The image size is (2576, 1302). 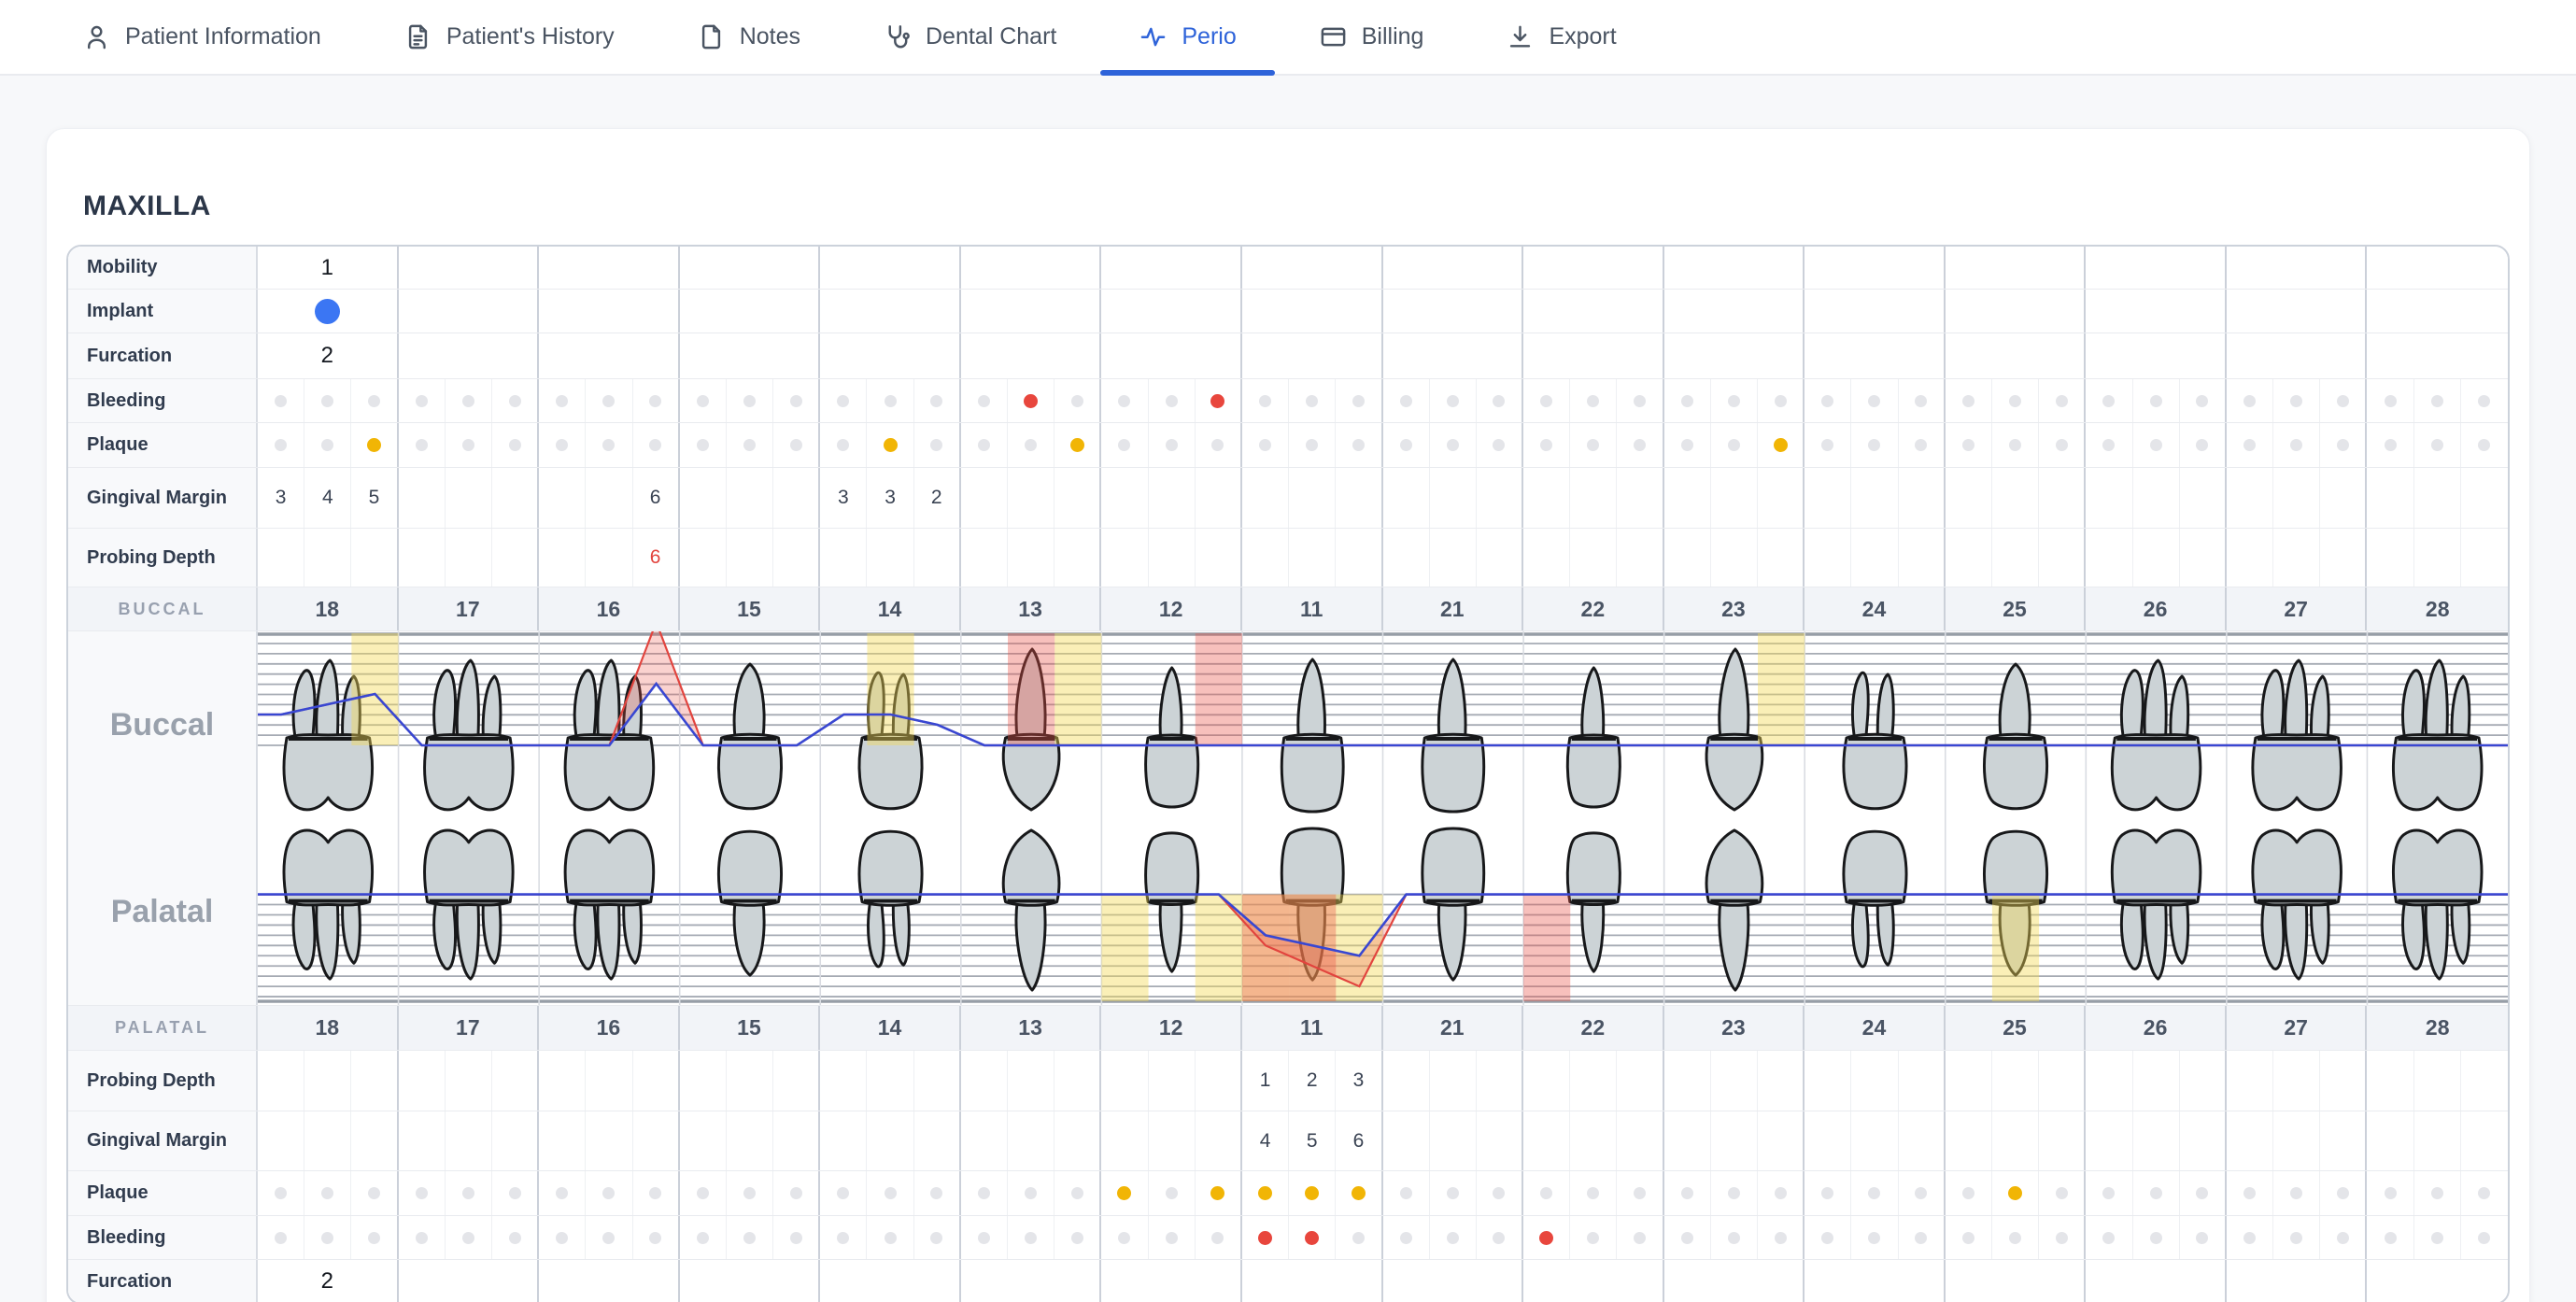 I want to click on tab-perio: Perio, so click(x=1187, y=38).